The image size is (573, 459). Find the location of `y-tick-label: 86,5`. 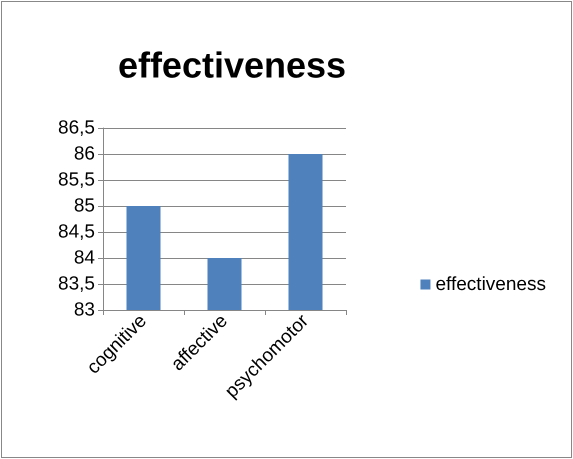

y-tick-label: 86,5 is located at coordinates (76, 128).